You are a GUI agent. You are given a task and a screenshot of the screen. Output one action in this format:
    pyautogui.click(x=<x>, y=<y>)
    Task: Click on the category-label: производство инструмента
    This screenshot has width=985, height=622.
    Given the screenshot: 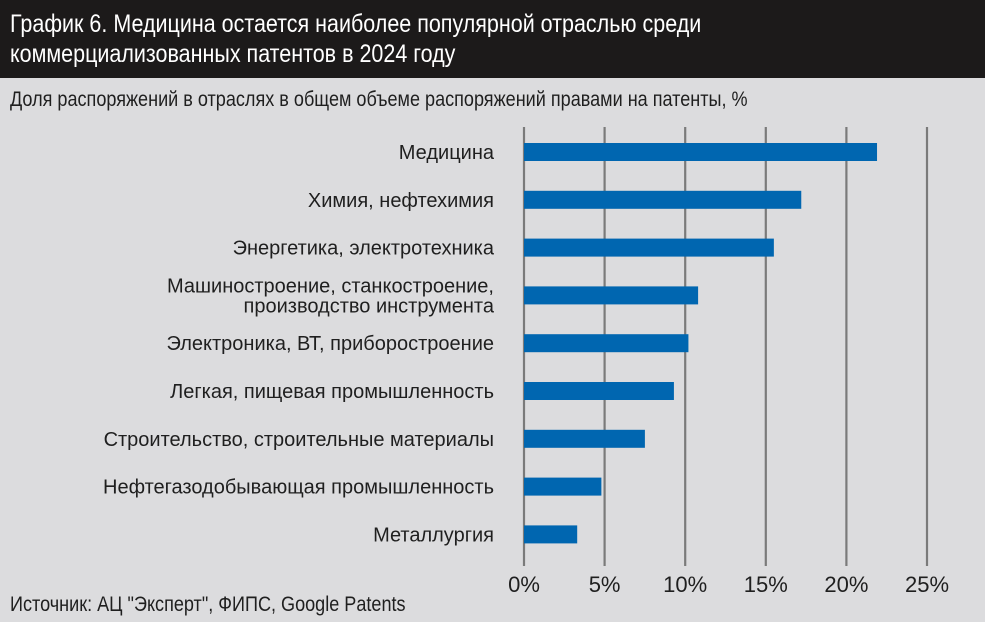 What is the action you would take?
    pyautogui.click(x=369, y=306)
    